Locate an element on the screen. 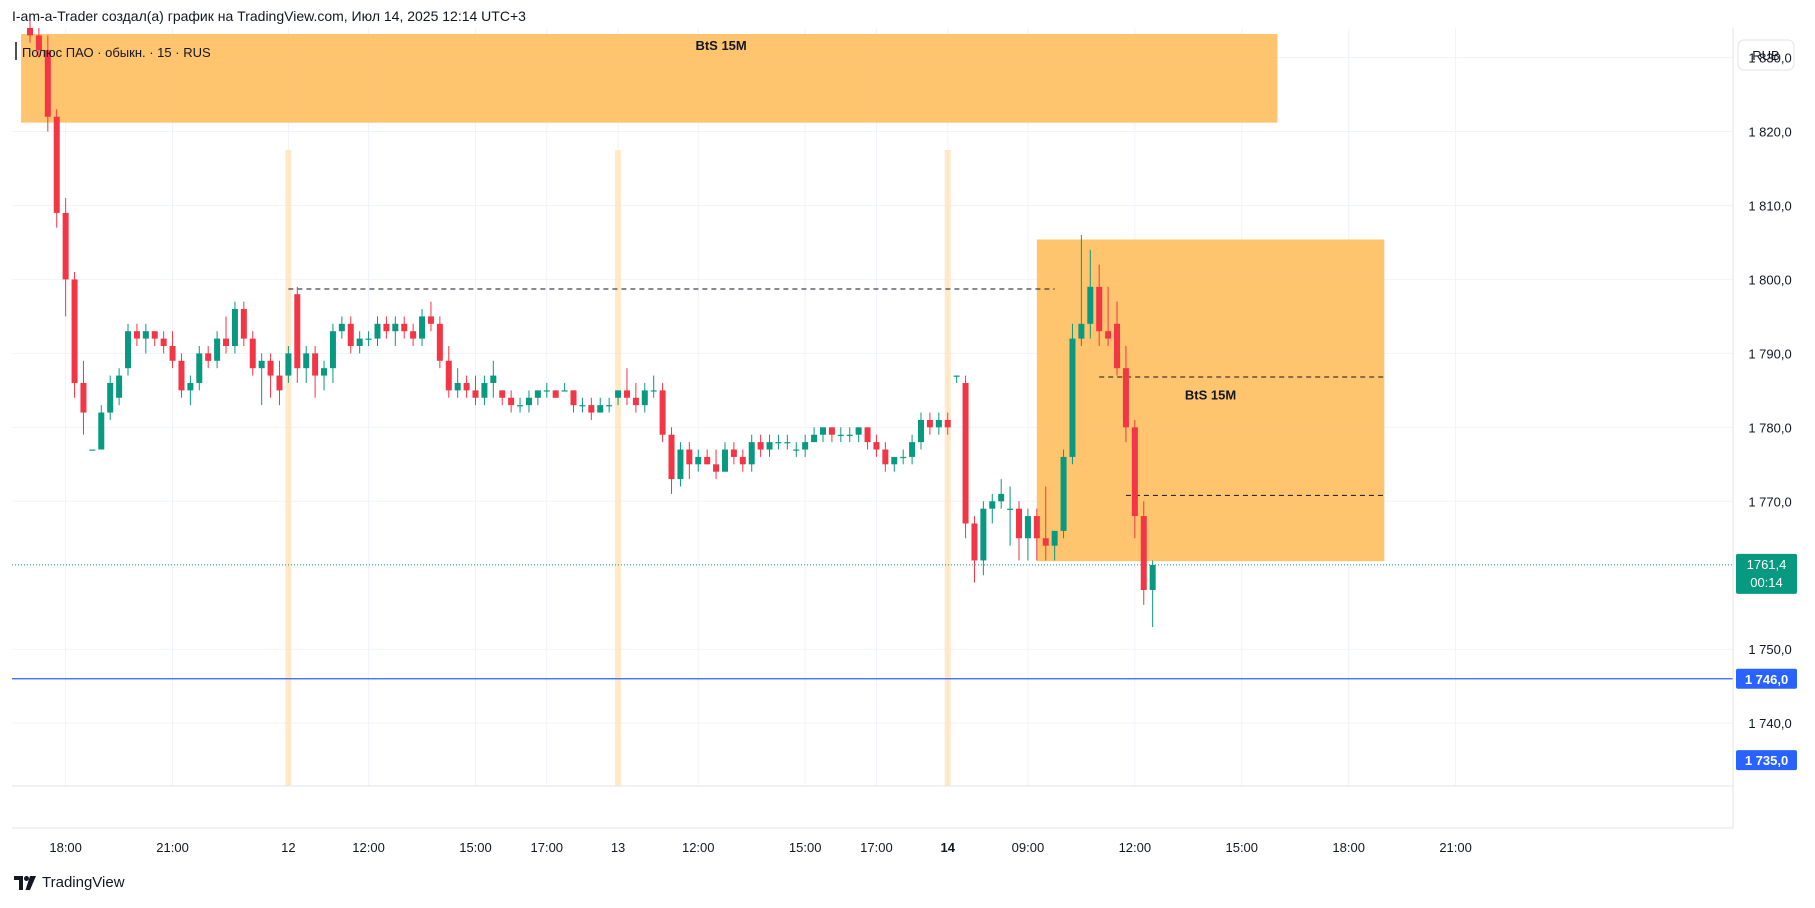 This screenshot has height=908, width=1815. currency-button: RUB is located at coordinates (1766, 55).